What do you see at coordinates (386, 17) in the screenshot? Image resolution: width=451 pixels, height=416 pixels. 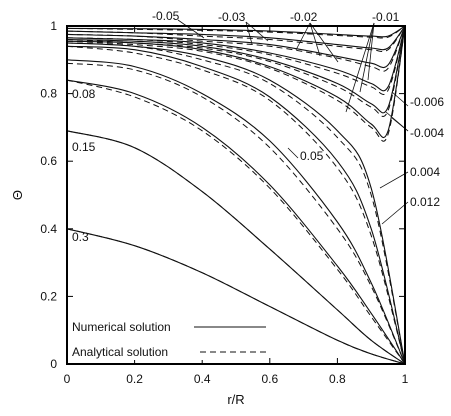 I see `curve-label: -0.01` at bounding box center [386, 17].